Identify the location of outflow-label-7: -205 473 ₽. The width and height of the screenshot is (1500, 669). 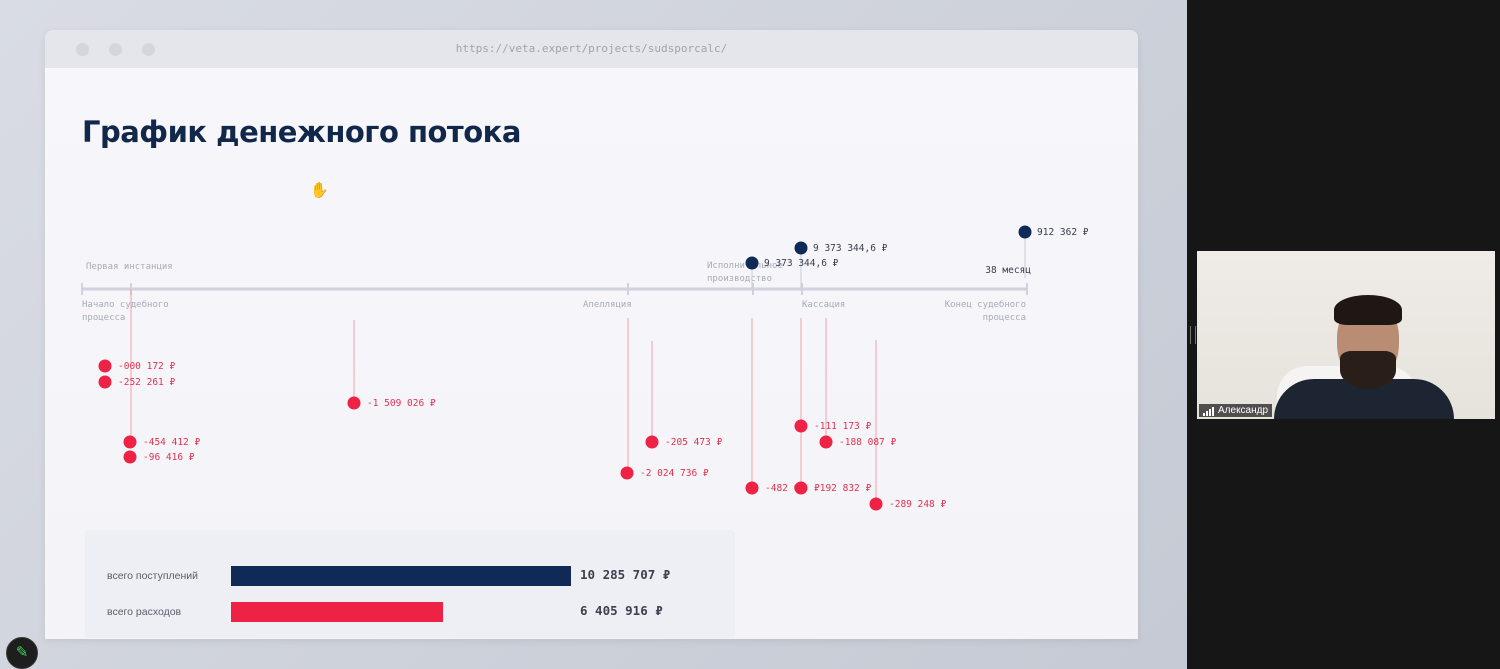
(693, 442).